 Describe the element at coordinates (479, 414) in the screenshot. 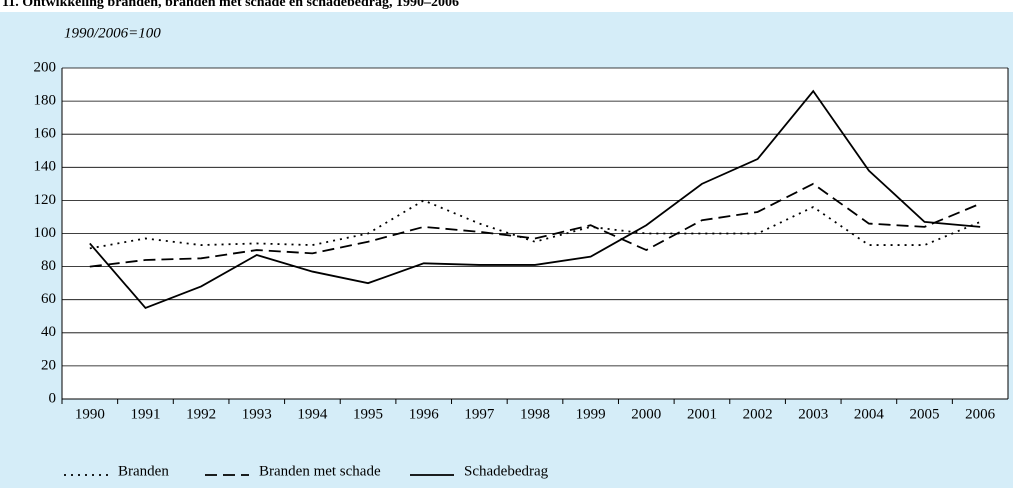

I see `x-tick-label: 1997` at that location.